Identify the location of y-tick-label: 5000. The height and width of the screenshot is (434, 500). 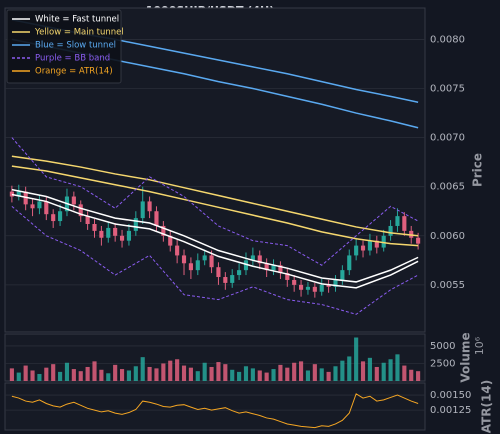
(442, 346).